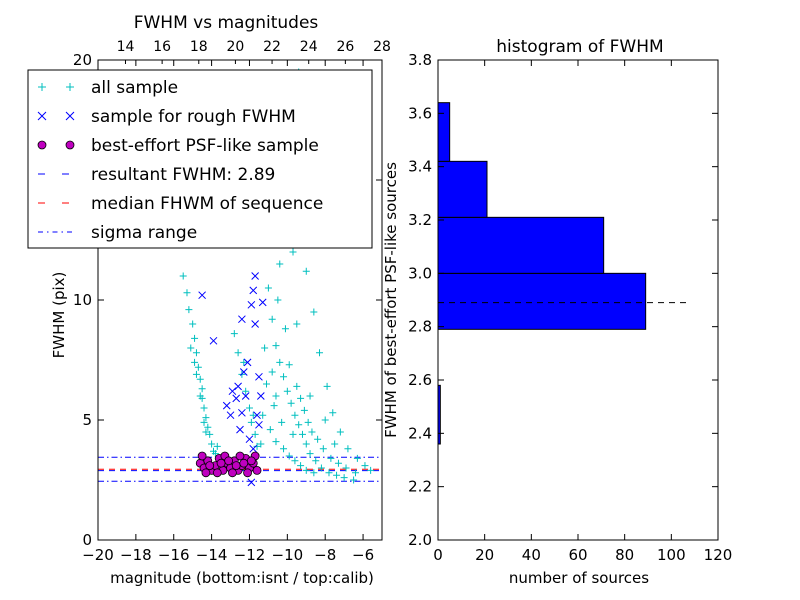 This screenshot has height=600, width=800. Describe the element at coordinates (363, 555) in the screenshot. I see `x-tick-label: −6` at that location.